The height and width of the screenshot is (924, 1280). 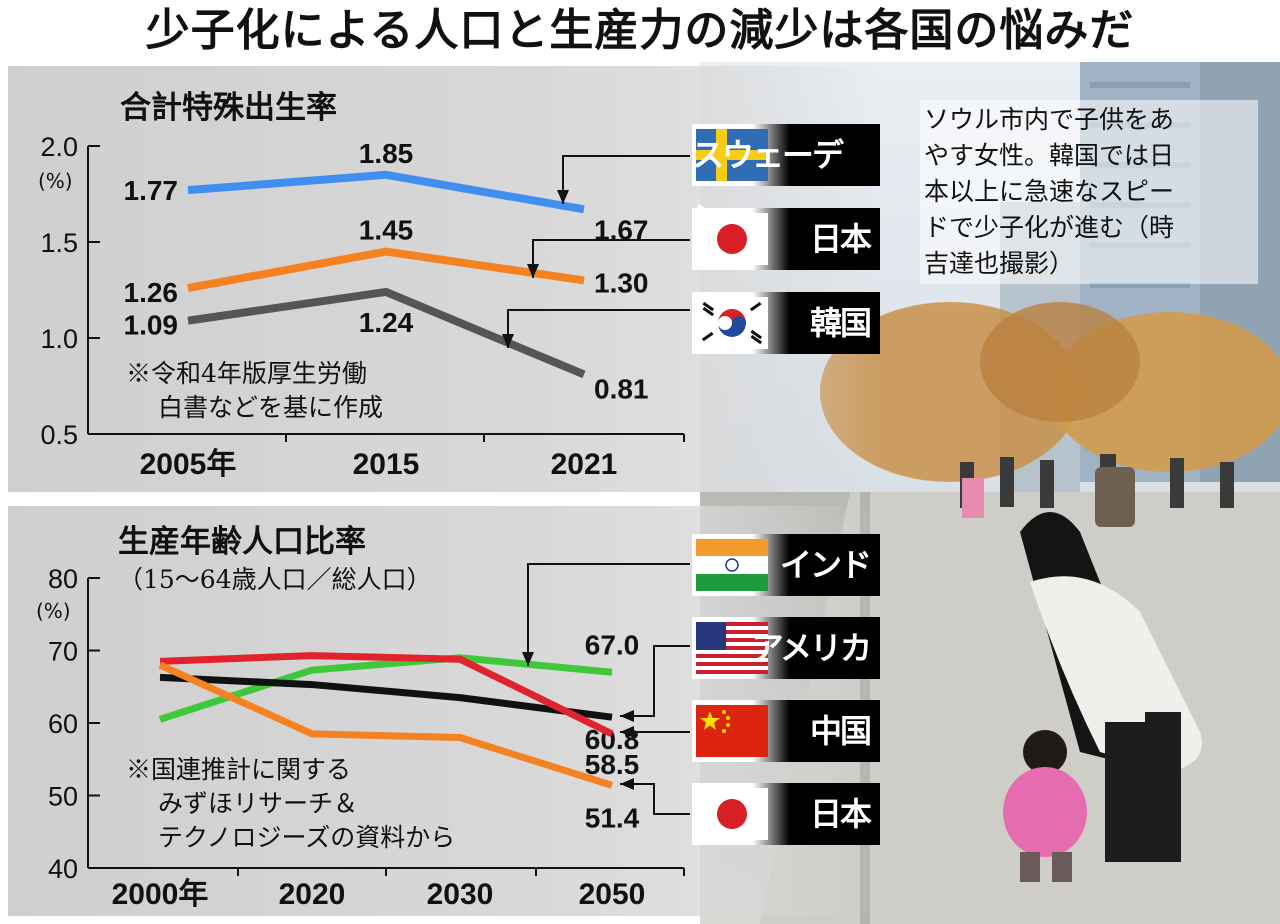 I want to click on usa-flag-icon, so click(x=732, y=648).